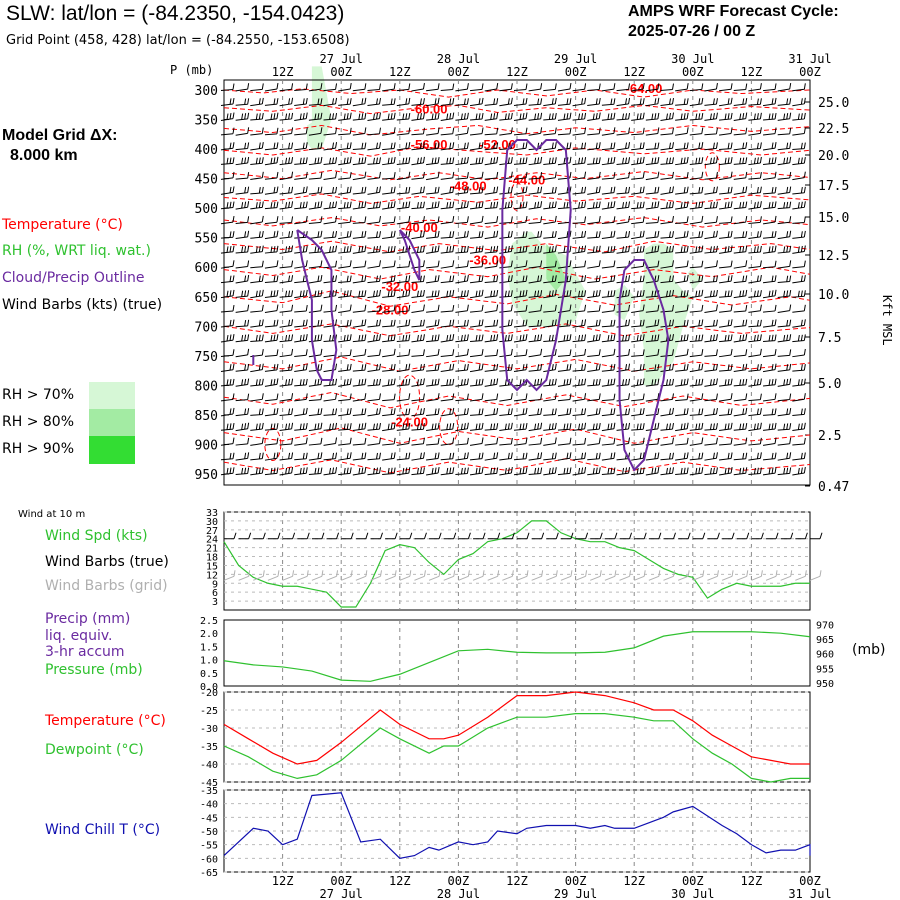 This screenshot has width=900, height=900. I want to click on precip-tick-label: 0.5, so click(209, 674).